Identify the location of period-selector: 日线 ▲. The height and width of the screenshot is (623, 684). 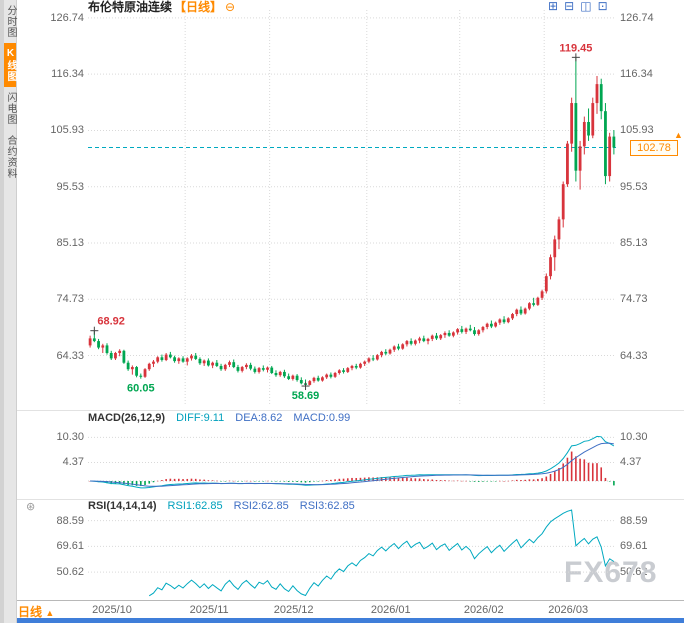
(36, 611).